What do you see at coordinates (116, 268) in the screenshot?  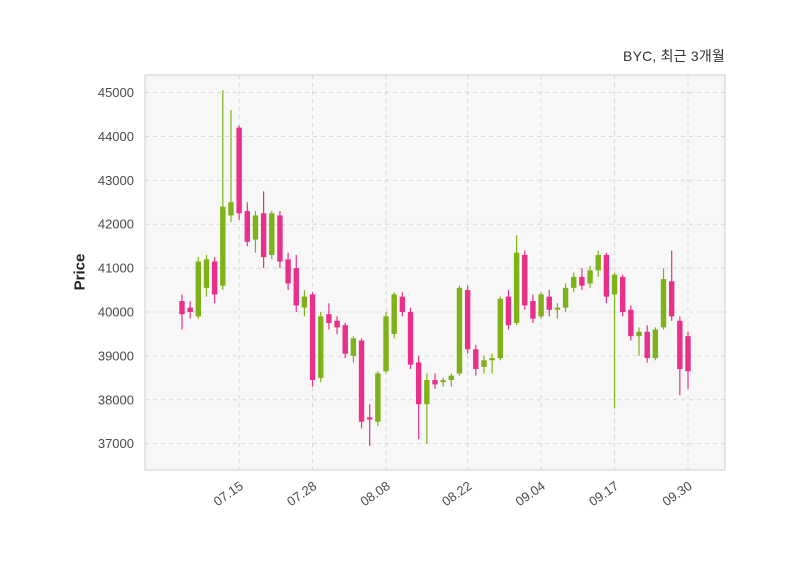 I see `y-tick-label: 41000` at bounding box center [116, 268].